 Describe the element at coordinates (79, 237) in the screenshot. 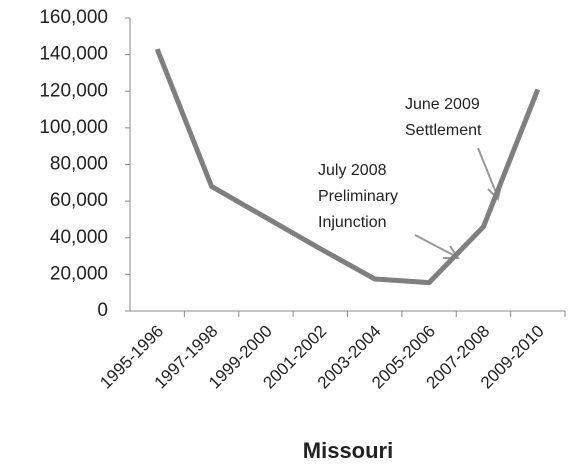

I see `y-tick-label: 40,000` at that location.